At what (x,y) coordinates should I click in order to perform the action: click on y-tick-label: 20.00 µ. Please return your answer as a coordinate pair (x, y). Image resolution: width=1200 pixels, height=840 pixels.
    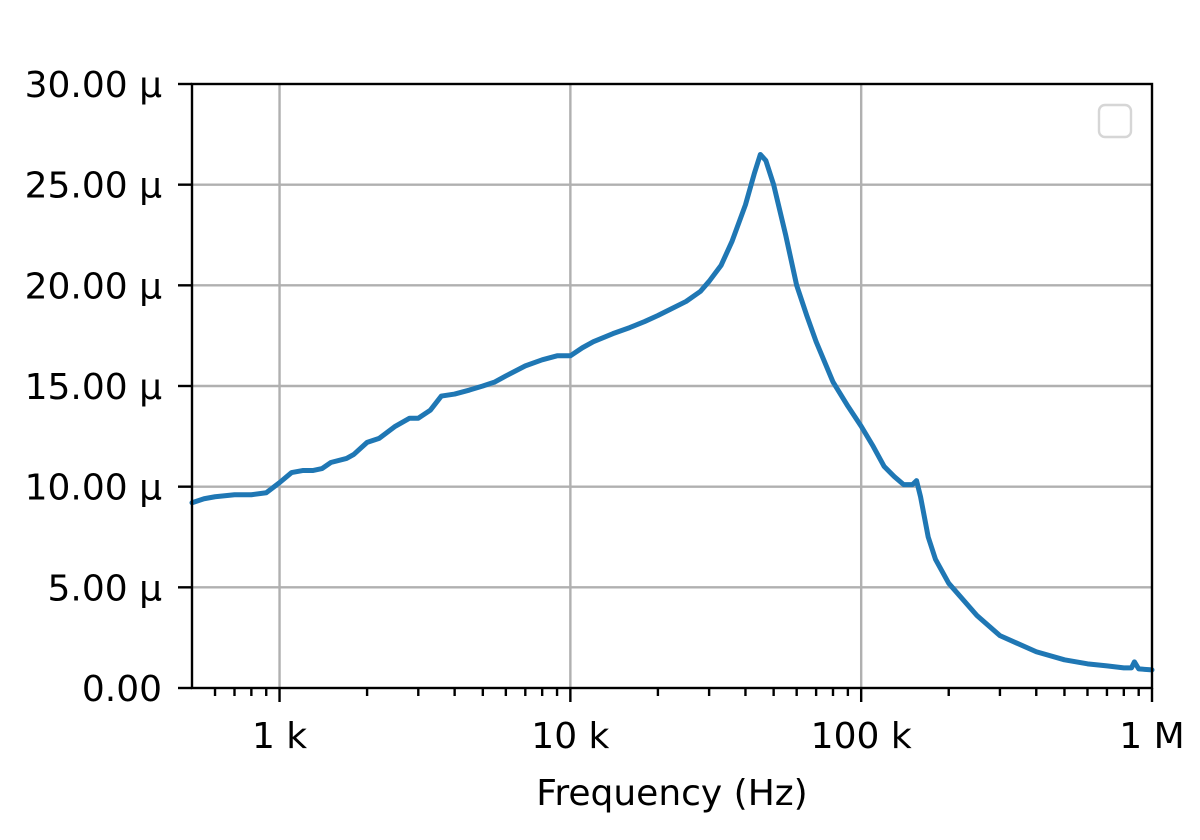
    Looking at the image, I should click on (94, 286).